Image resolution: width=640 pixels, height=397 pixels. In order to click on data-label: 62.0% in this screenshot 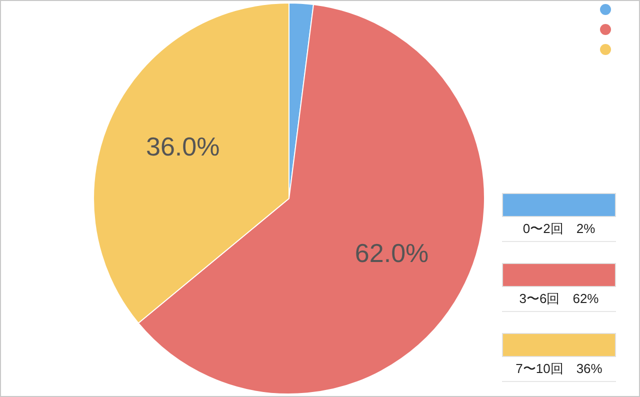, I will do `click(391, 253)`.